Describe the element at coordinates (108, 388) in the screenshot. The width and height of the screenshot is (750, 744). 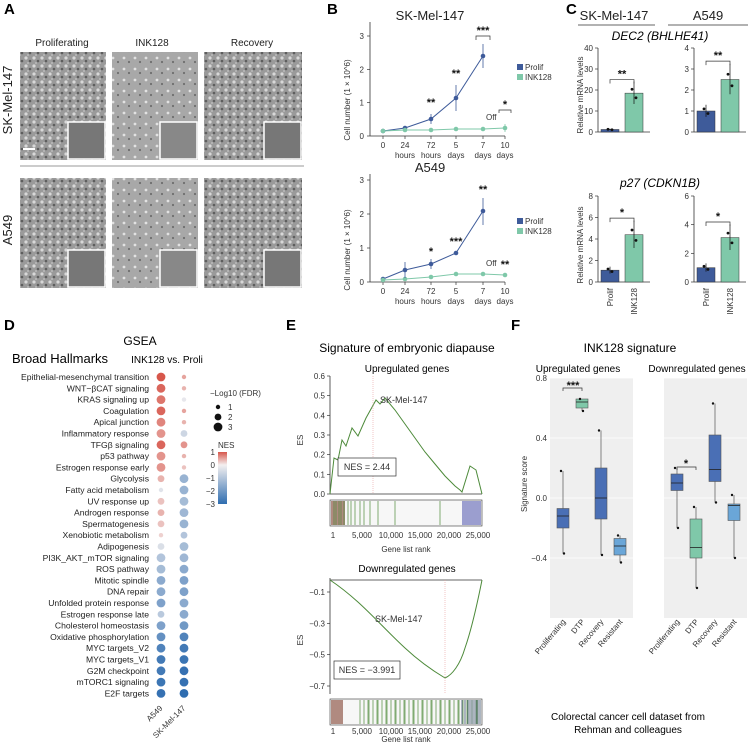
I see `d-hallmark-label: WNT−βCAT signaling` at that location.